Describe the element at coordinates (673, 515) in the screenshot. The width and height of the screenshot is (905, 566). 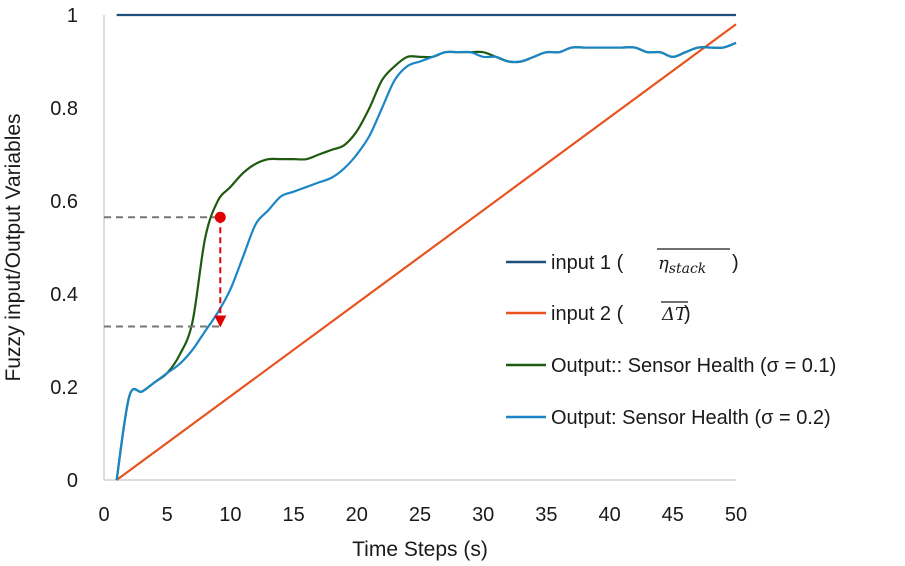
I see `x-tick-label: 45` at that location.